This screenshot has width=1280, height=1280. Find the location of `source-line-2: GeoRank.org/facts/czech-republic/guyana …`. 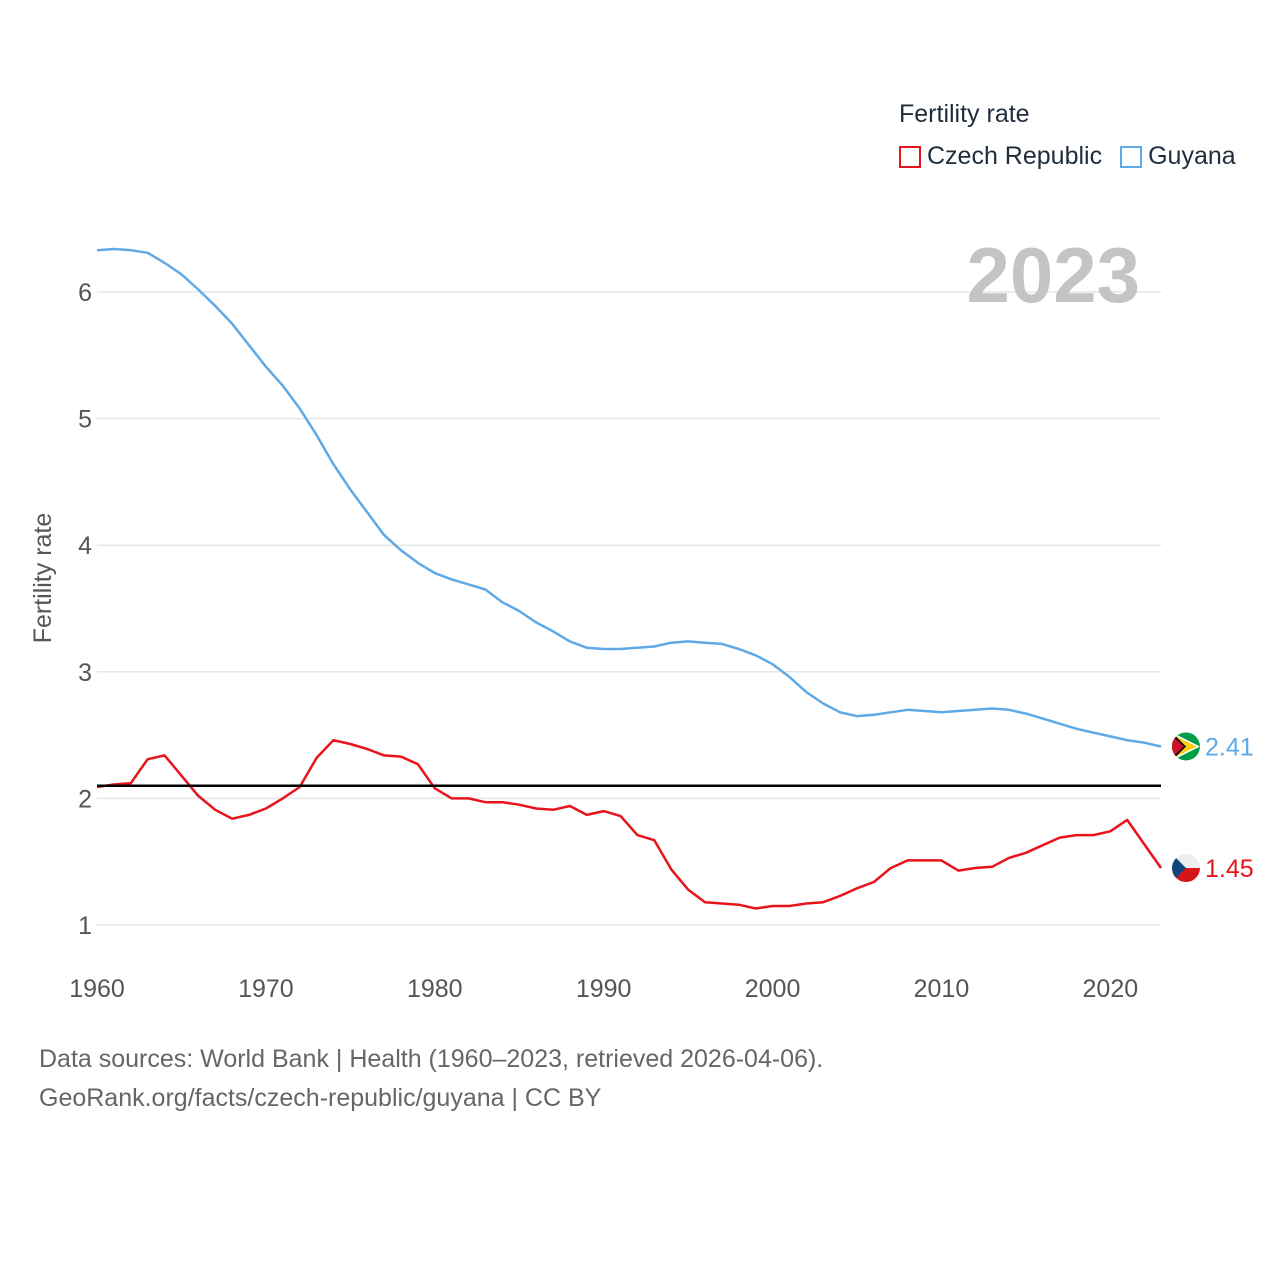

source-line-2: GeoRank.org/facts/czech-republic/guyana … is located at coordinates (320, 1098).